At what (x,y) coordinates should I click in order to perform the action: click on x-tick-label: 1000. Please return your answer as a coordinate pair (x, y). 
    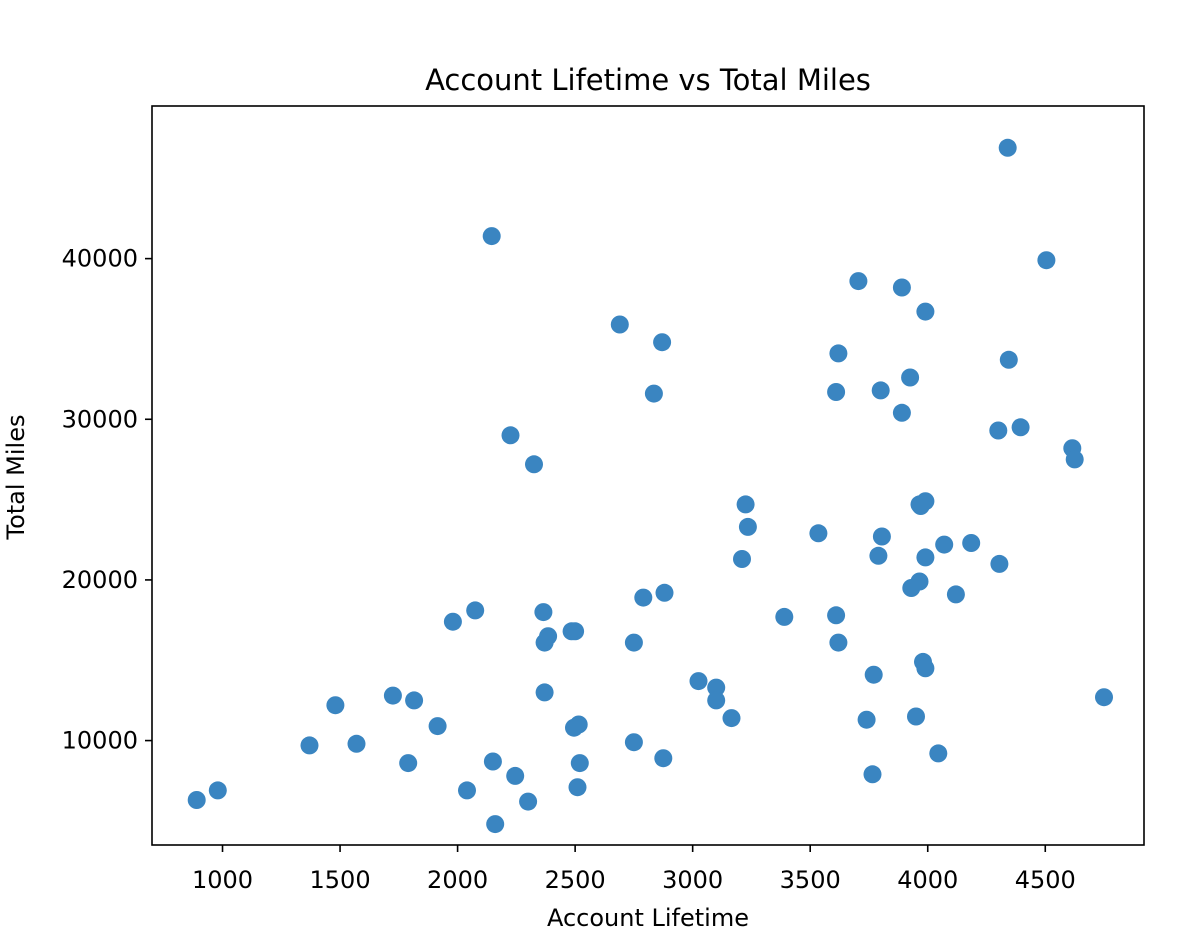
    Looking at the image, I should click on (222, 880).